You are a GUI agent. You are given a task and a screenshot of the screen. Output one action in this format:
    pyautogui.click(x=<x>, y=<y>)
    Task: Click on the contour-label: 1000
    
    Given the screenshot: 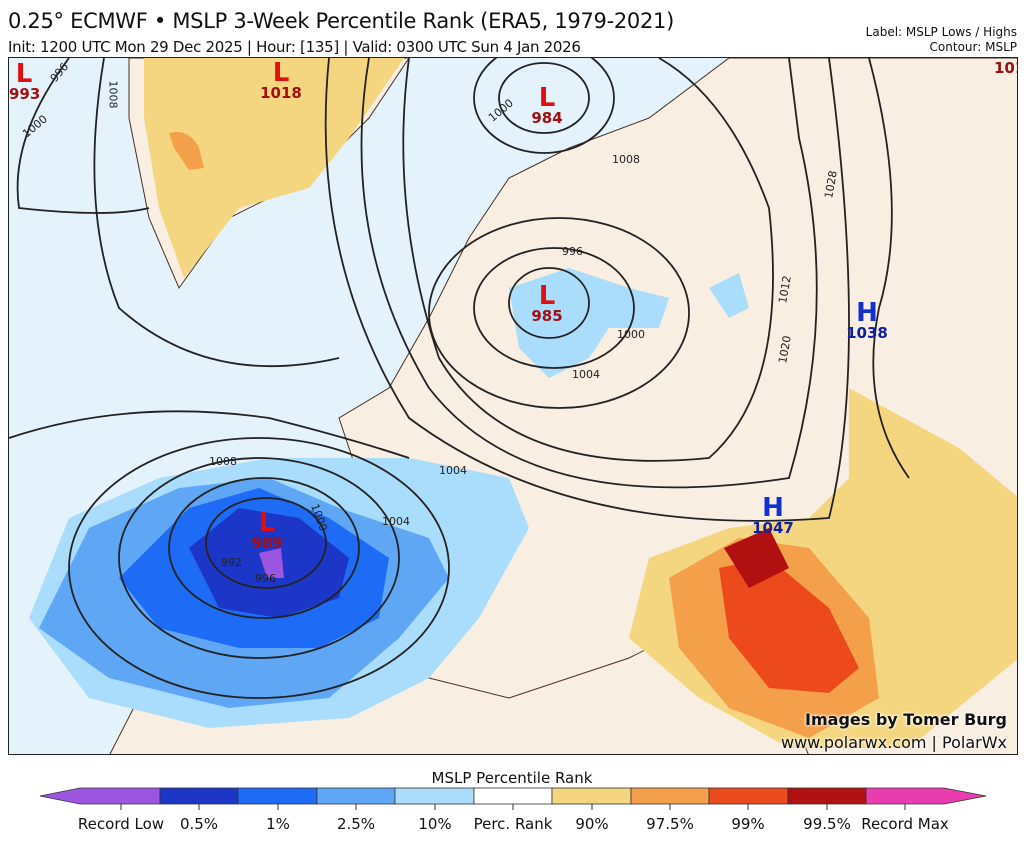 What is the action you would take?
    pyautogui.click(x=631, y=334)
    